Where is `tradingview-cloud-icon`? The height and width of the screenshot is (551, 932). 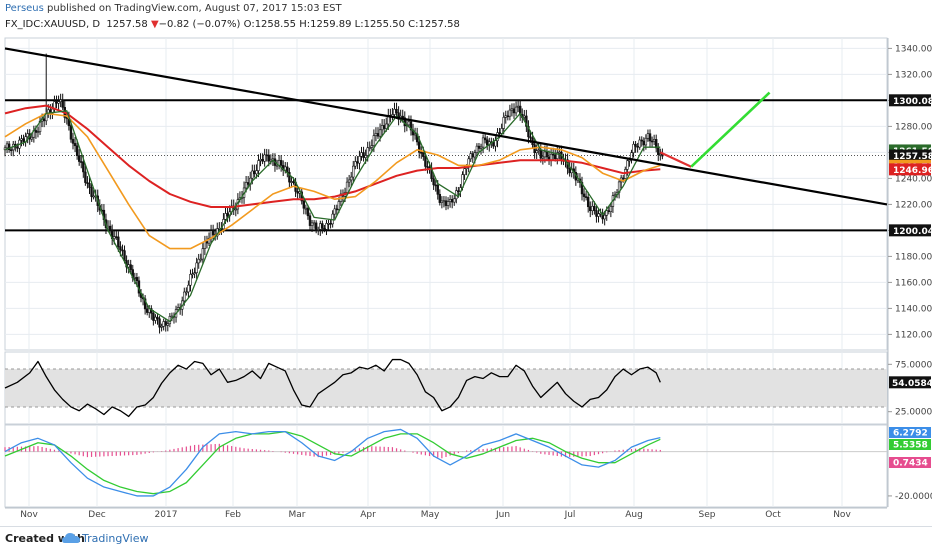 tradingview-cloud-icon is located at coordinates (71, 538).